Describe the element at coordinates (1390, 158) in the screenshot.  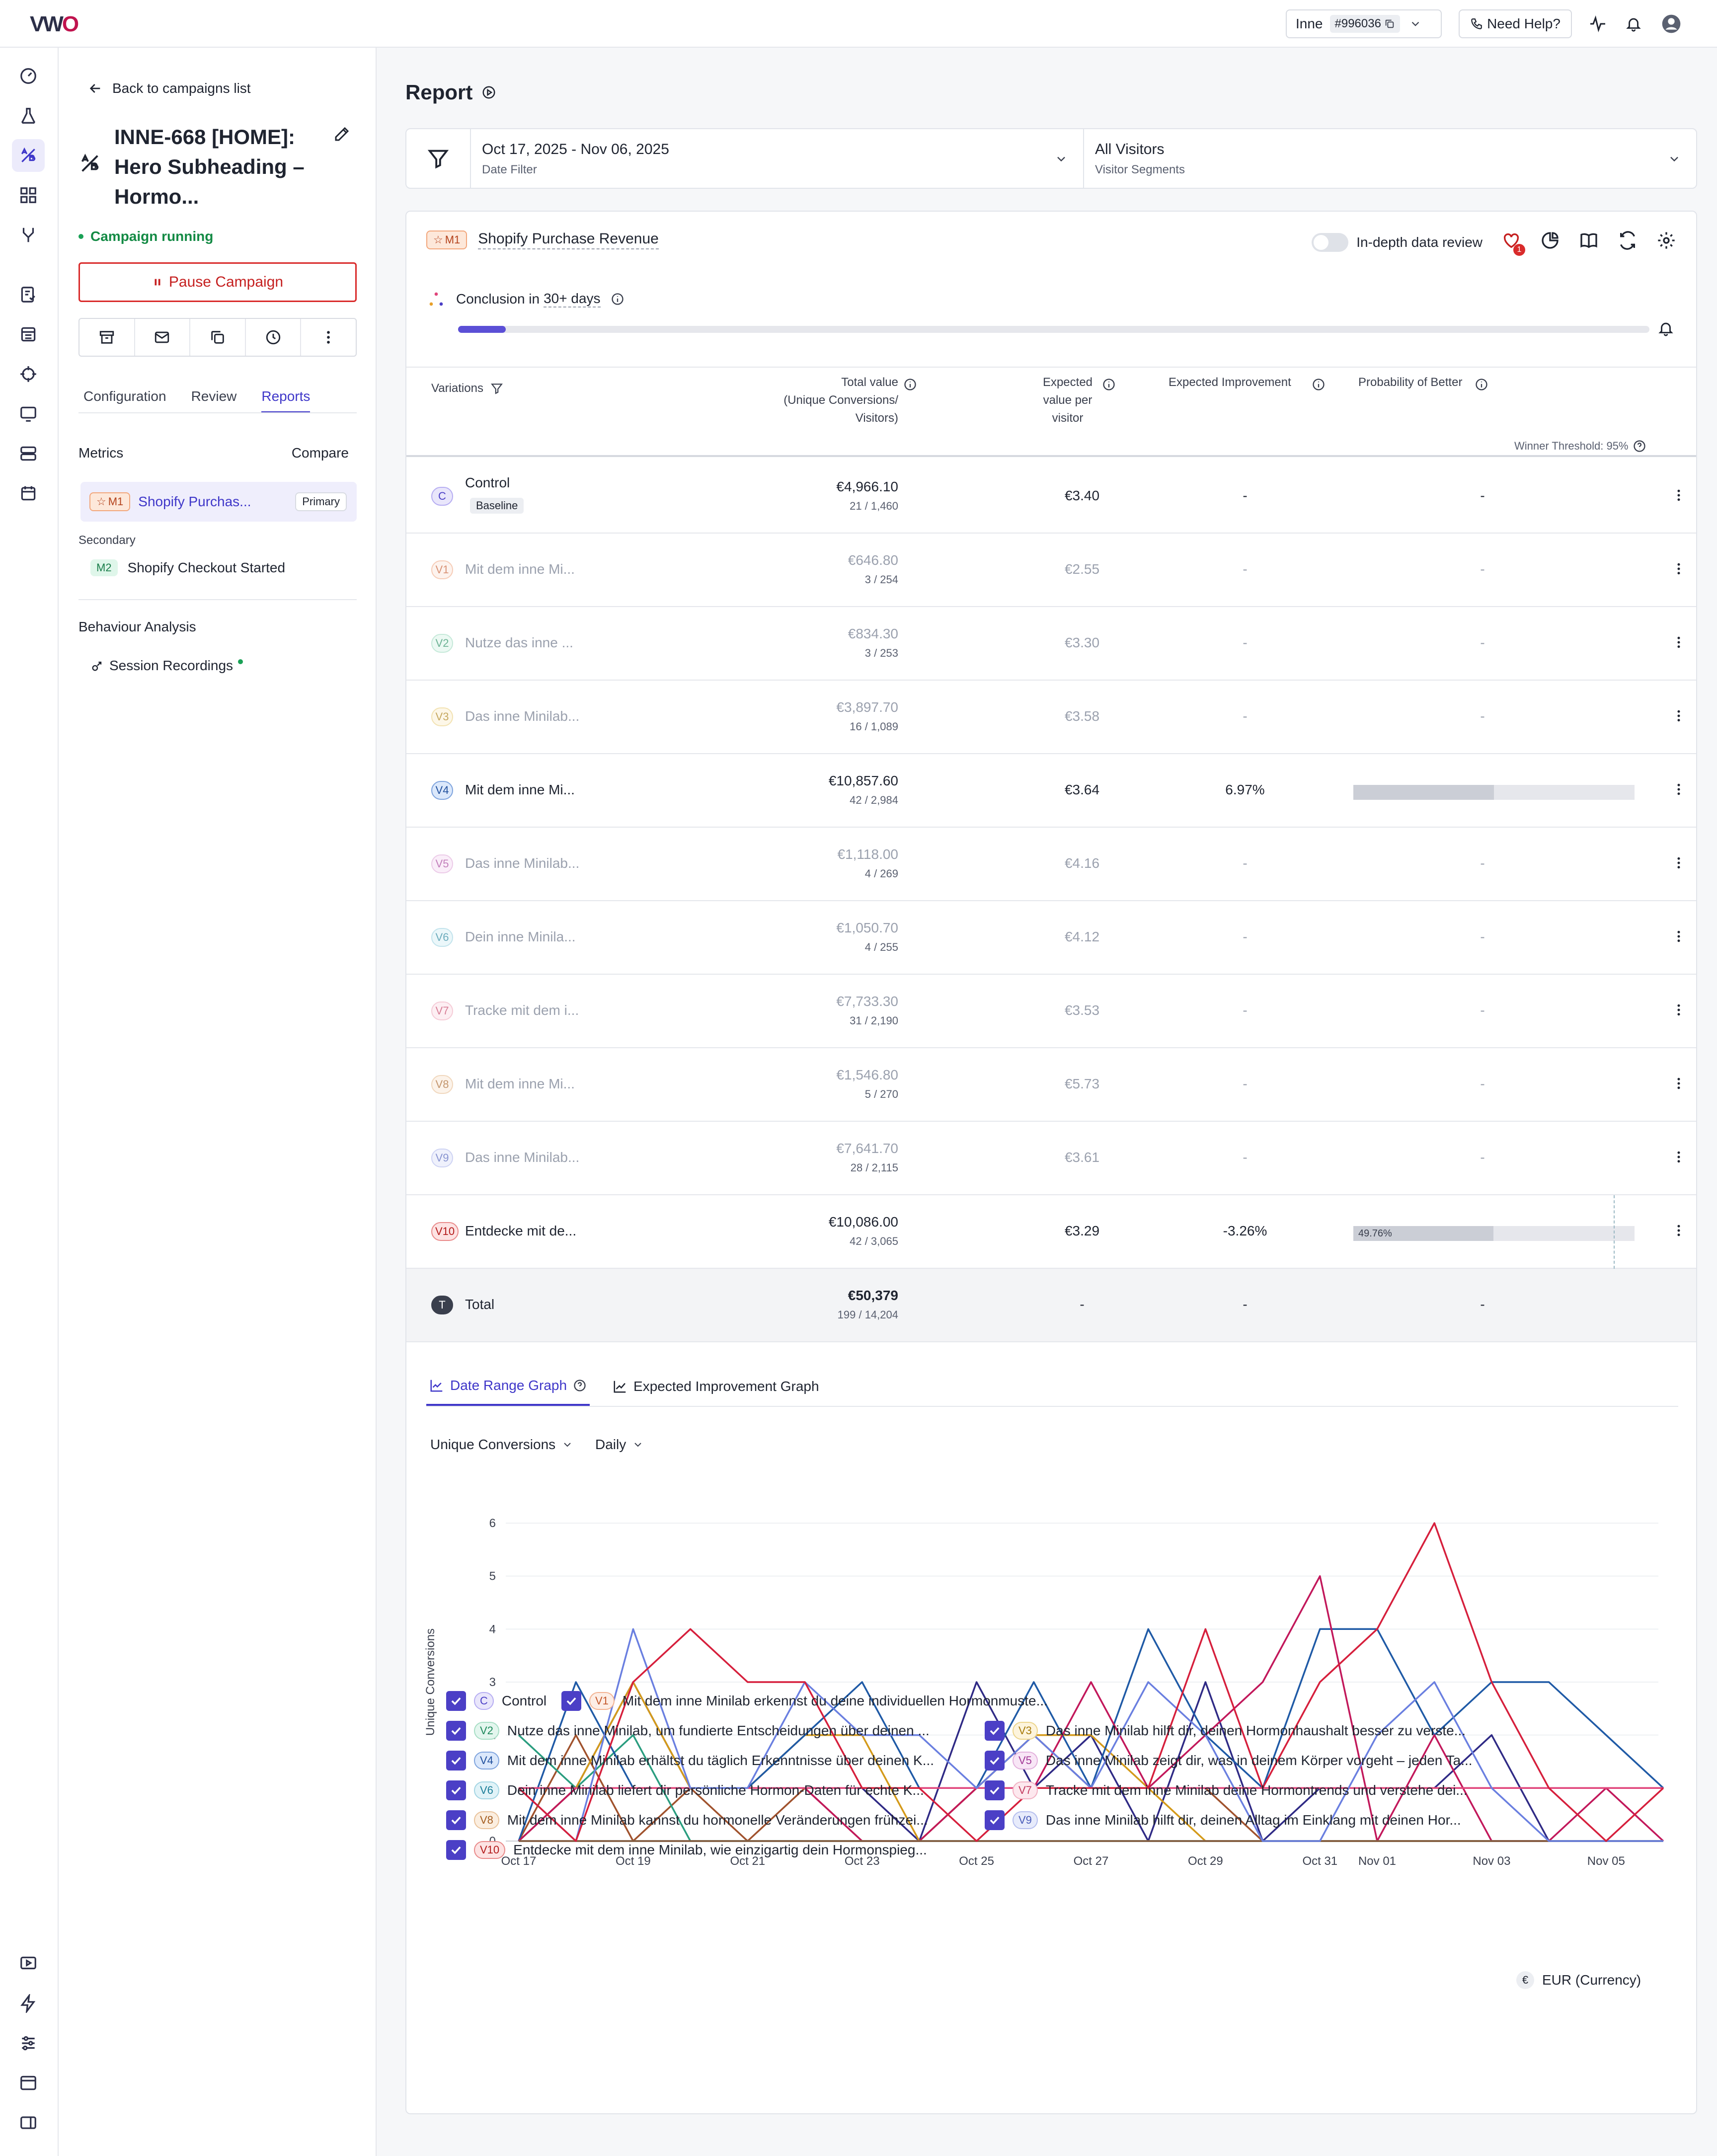
I see `segment-filter-dropdown: All Visitors Visitor Segments` at that location.